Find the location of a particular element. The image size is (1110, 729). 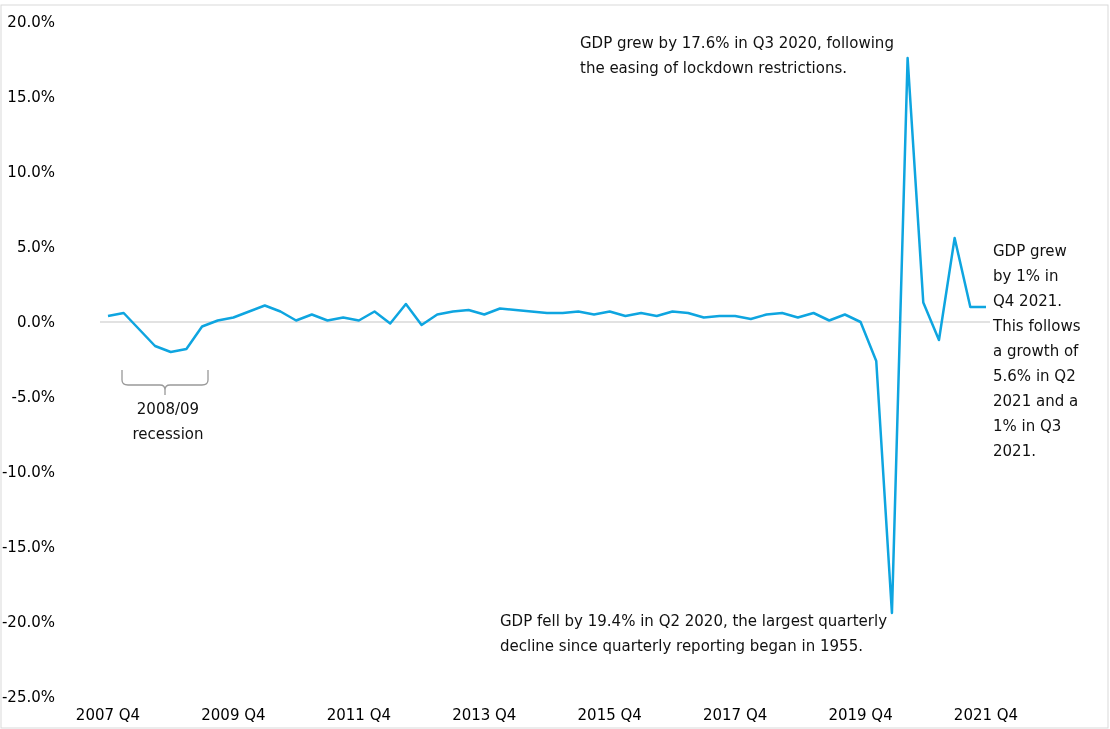

x-tick-label: 2021 Q4 is located at coordinates (986, 715).